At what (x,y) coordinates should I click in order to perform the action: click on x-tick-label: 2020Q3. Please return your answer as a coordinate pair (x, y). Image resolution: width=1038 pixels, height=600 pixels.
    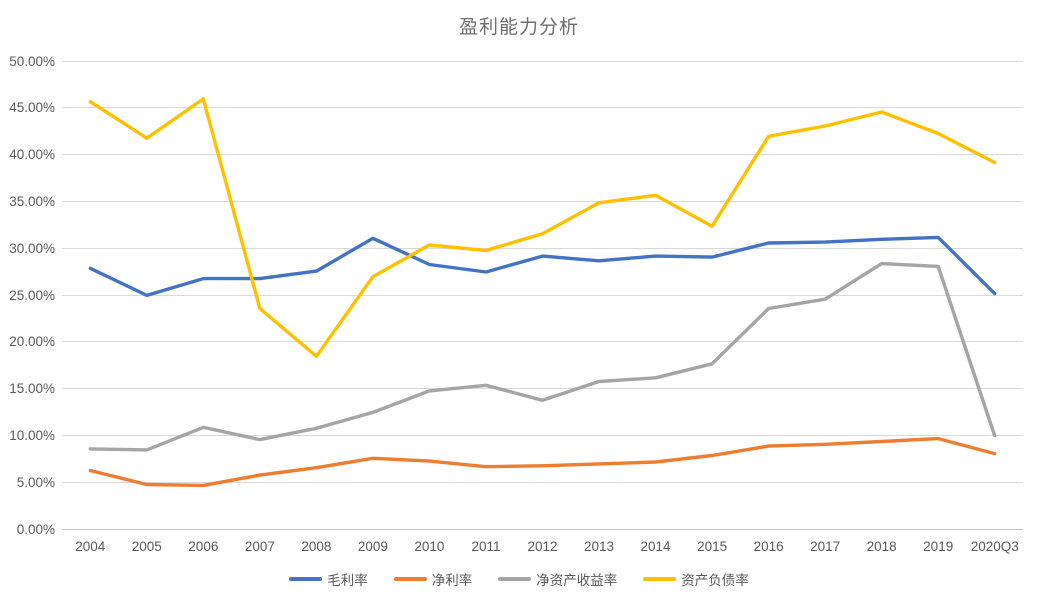
    Looking at the image, I should click on (995, 546).